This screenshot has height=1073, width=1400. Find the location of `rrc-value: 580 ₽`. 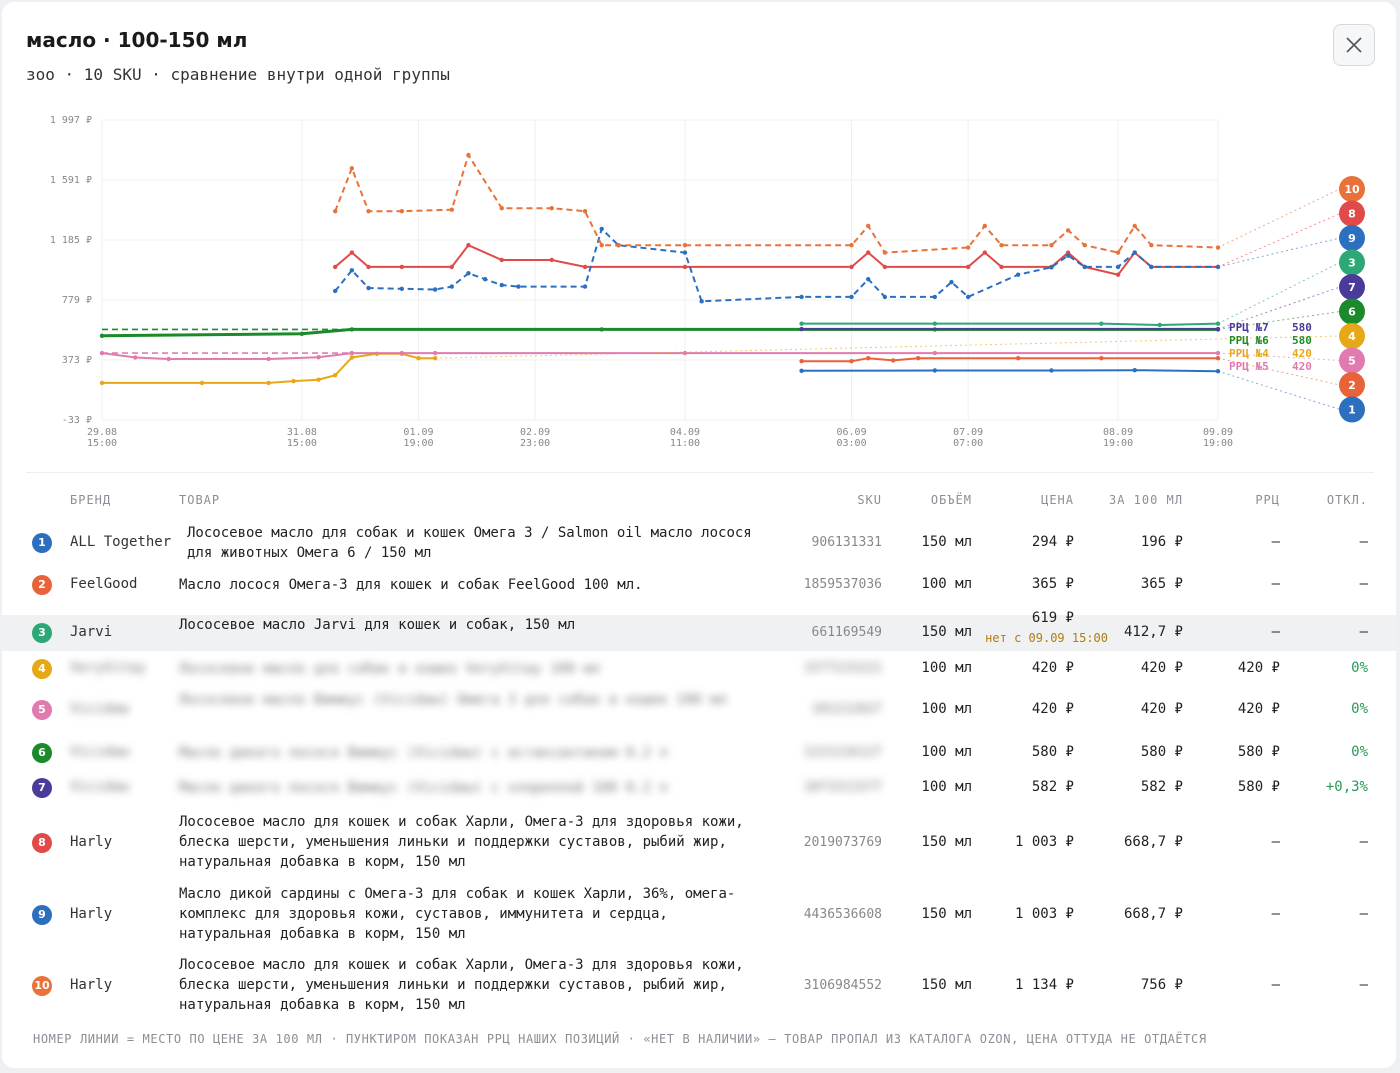

rrc-value: 580 ₽ is located at coordinates (1258, 787).